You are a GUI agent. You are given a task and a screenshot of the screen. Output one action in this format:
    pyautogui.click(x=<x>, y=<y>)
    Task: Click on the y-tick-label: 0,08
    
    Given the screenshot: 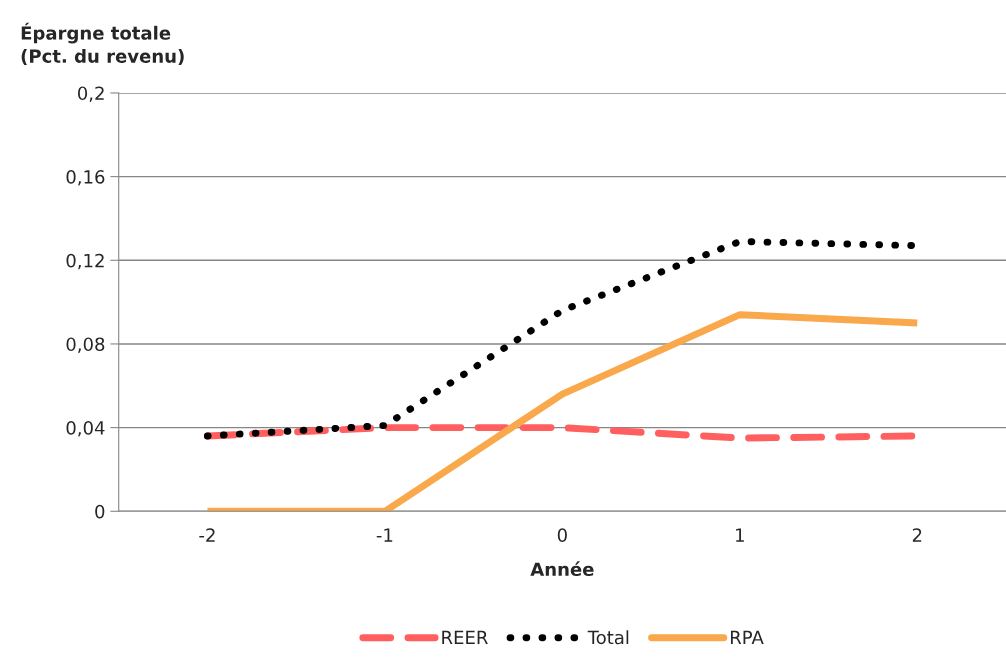 What is the action you would take?
    pyautogui.click(x=85, y=345)
    